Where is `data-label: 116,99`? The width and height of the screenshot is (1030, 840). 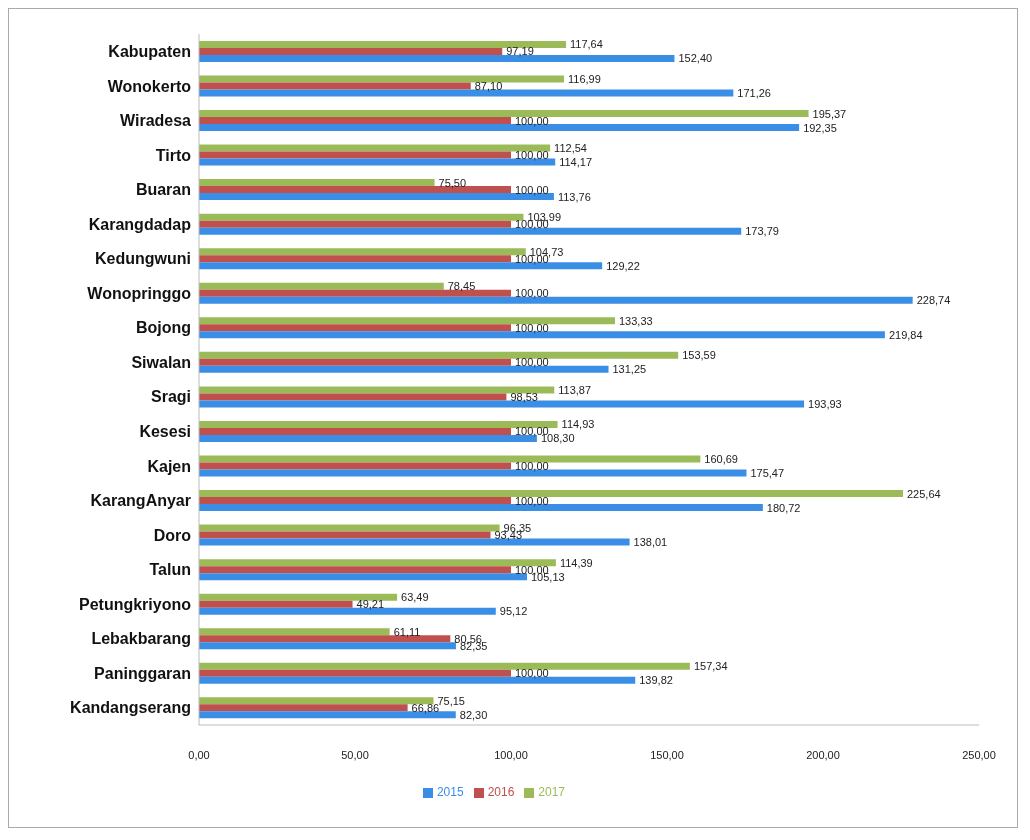 data-label: 116,99 is located at coordinates (584, 78).